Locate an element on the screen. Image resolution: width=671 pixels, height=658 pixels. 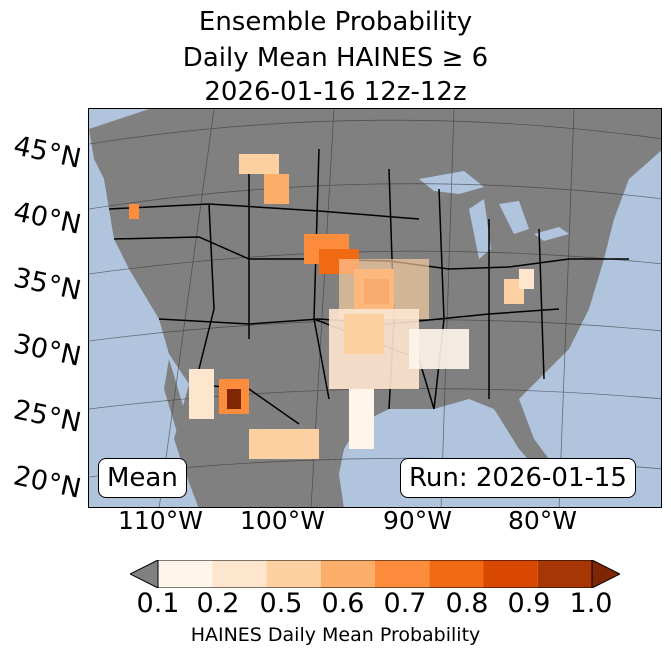
colorbar-tick-5: 0.8 is located at coordinates (467, 603).